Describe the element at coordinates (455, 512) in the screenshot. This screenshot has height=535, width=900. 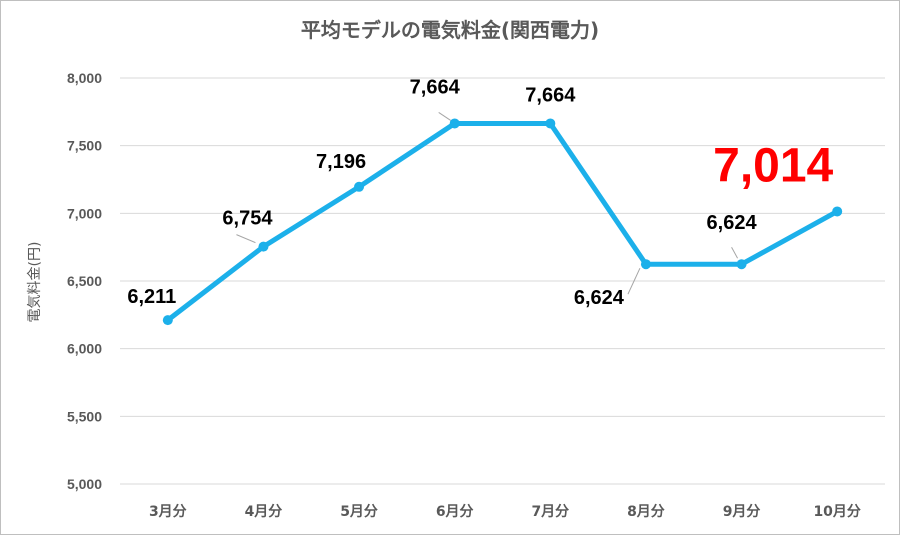
I see `x-tick-label: 6月分` at that location.